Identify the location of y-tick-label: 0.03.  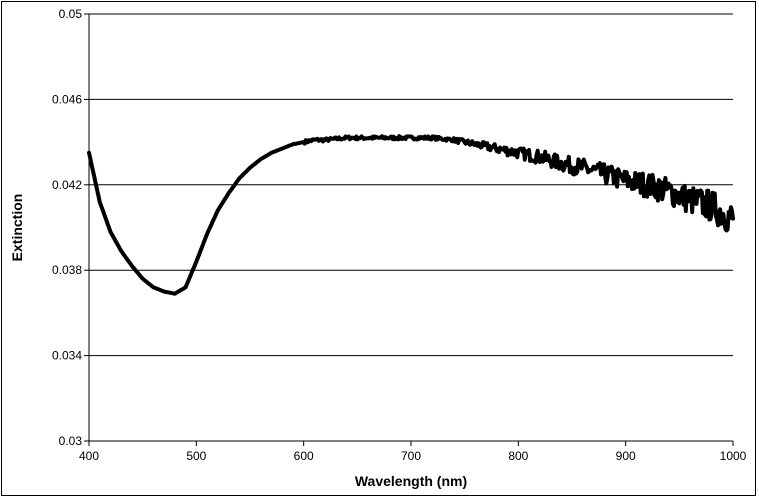
(71, 441).